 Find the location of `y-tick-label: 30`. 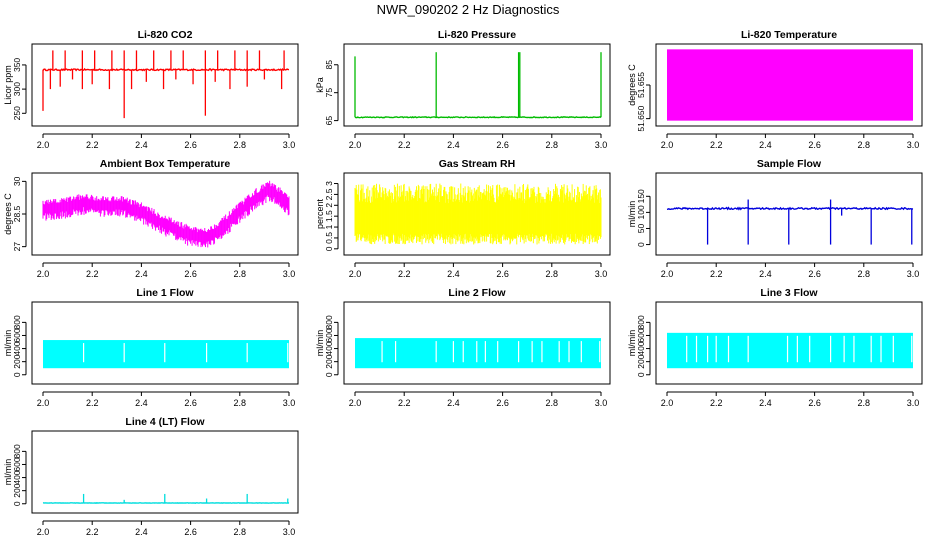

y-tick-label: 30 is located at coordinates (17, 181).